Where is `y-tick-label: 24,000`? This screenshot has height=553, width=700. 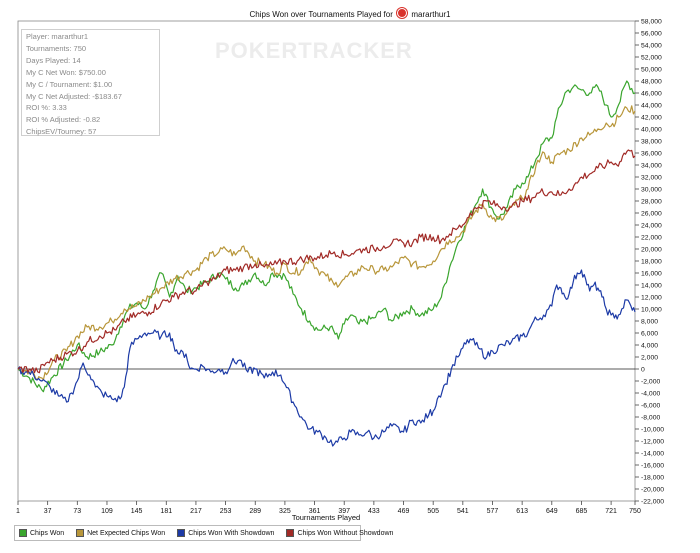
y-tick-label: 24,000 is located at coordinates (651, 226).